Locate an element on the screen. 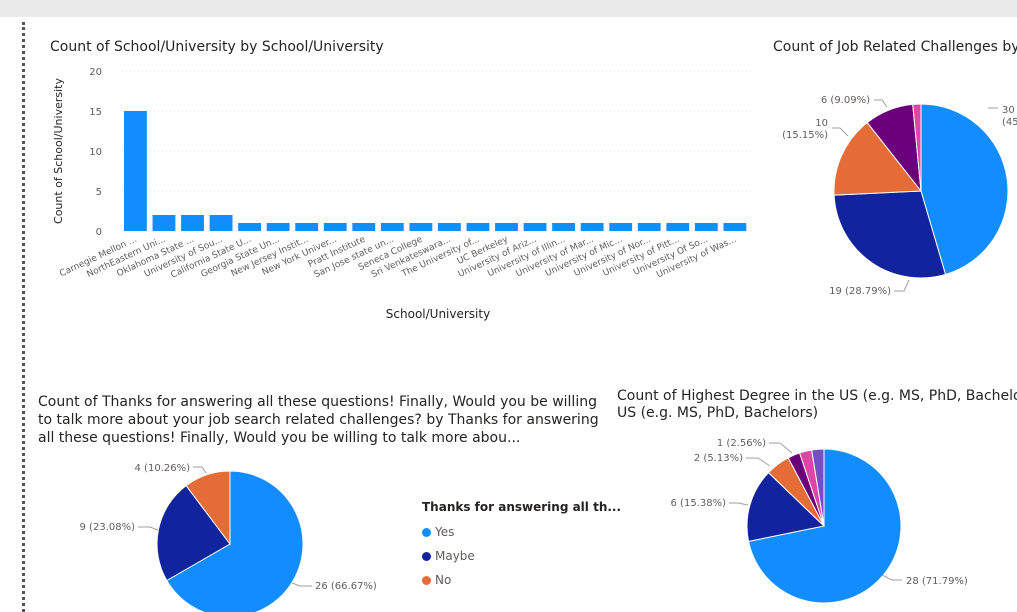 This screenshot has width=1017, height=612. pie-data-label: 19 (28.79%) is located at coordinates (860, 291).